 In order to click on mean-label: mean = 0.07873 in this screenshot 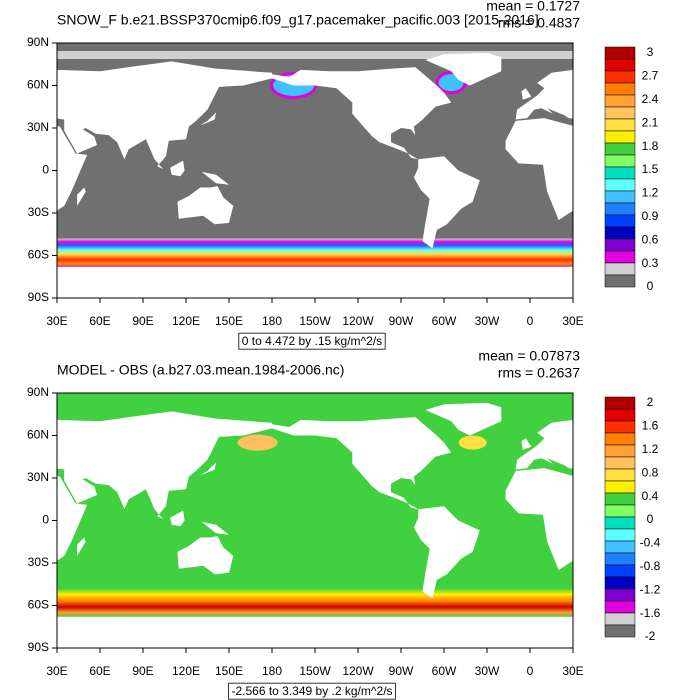, I will do `click(529, 356)`.